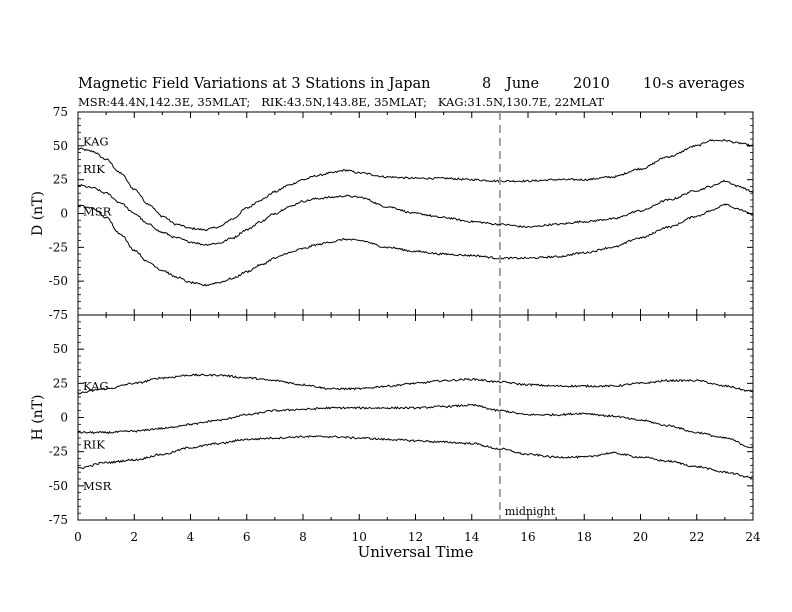 The height and width of the screenshot is (612, 792). What do you see at coordinates (78, 537) in the screenshot?
I see `x-tick-label: 0` at bounding box center [78, 537].